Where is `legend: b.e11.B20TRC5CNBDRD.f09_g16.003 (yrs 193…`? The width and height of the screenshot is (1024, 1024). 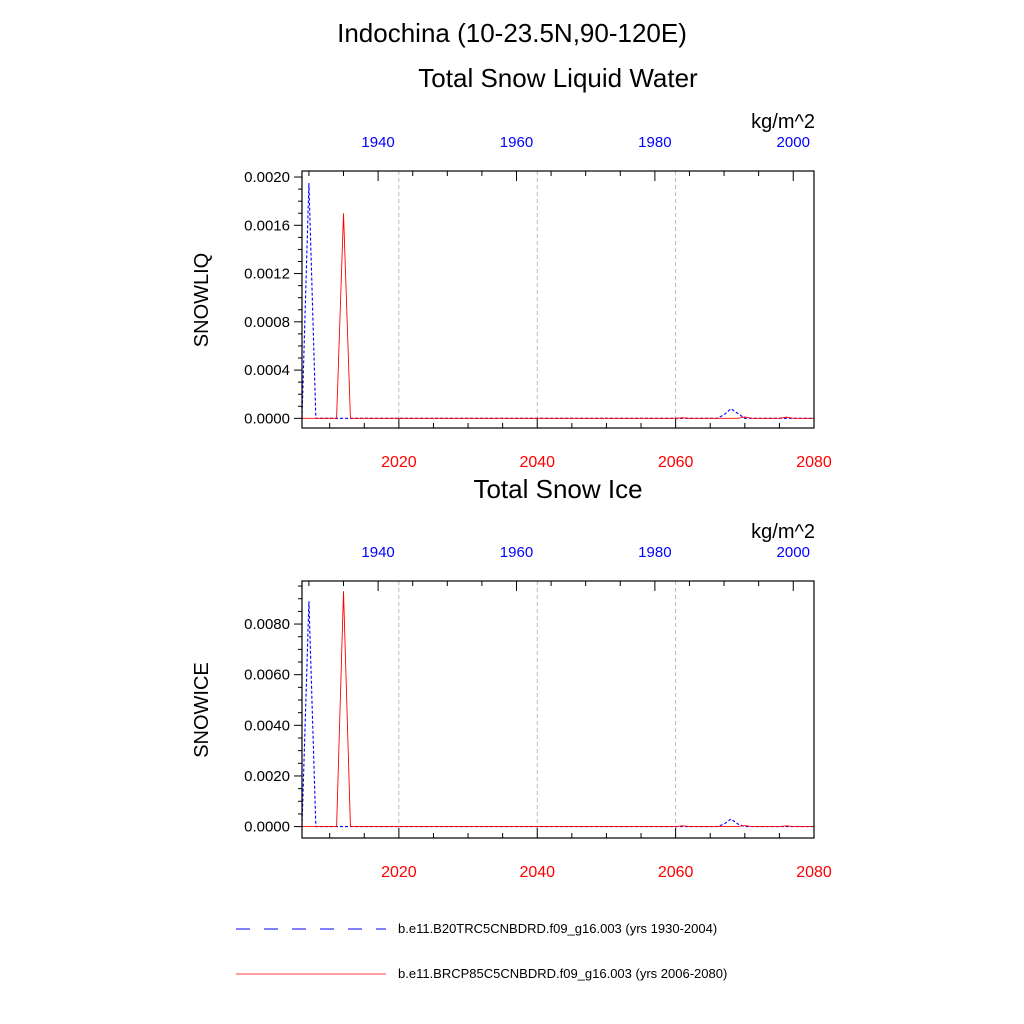 legend: b.e11.B20TRC5CNBDRD.f09_g16.003 (yrs 193… is located at coordinates (481, 951).